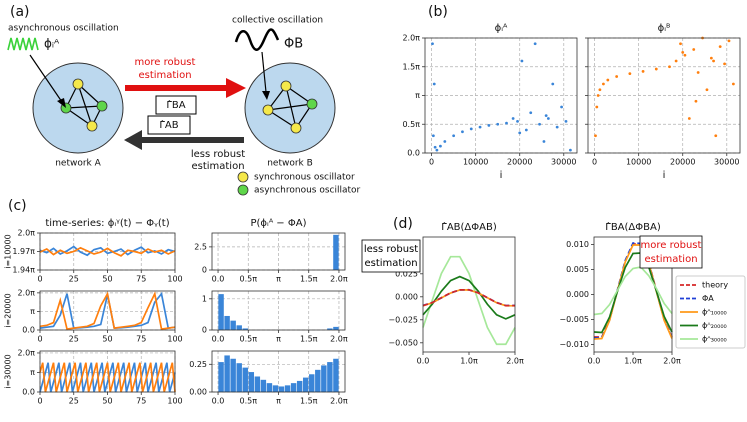 This screenshot has width=747, height=422. I want to click on lower-arrow-text: less robust, so click(218, 154).